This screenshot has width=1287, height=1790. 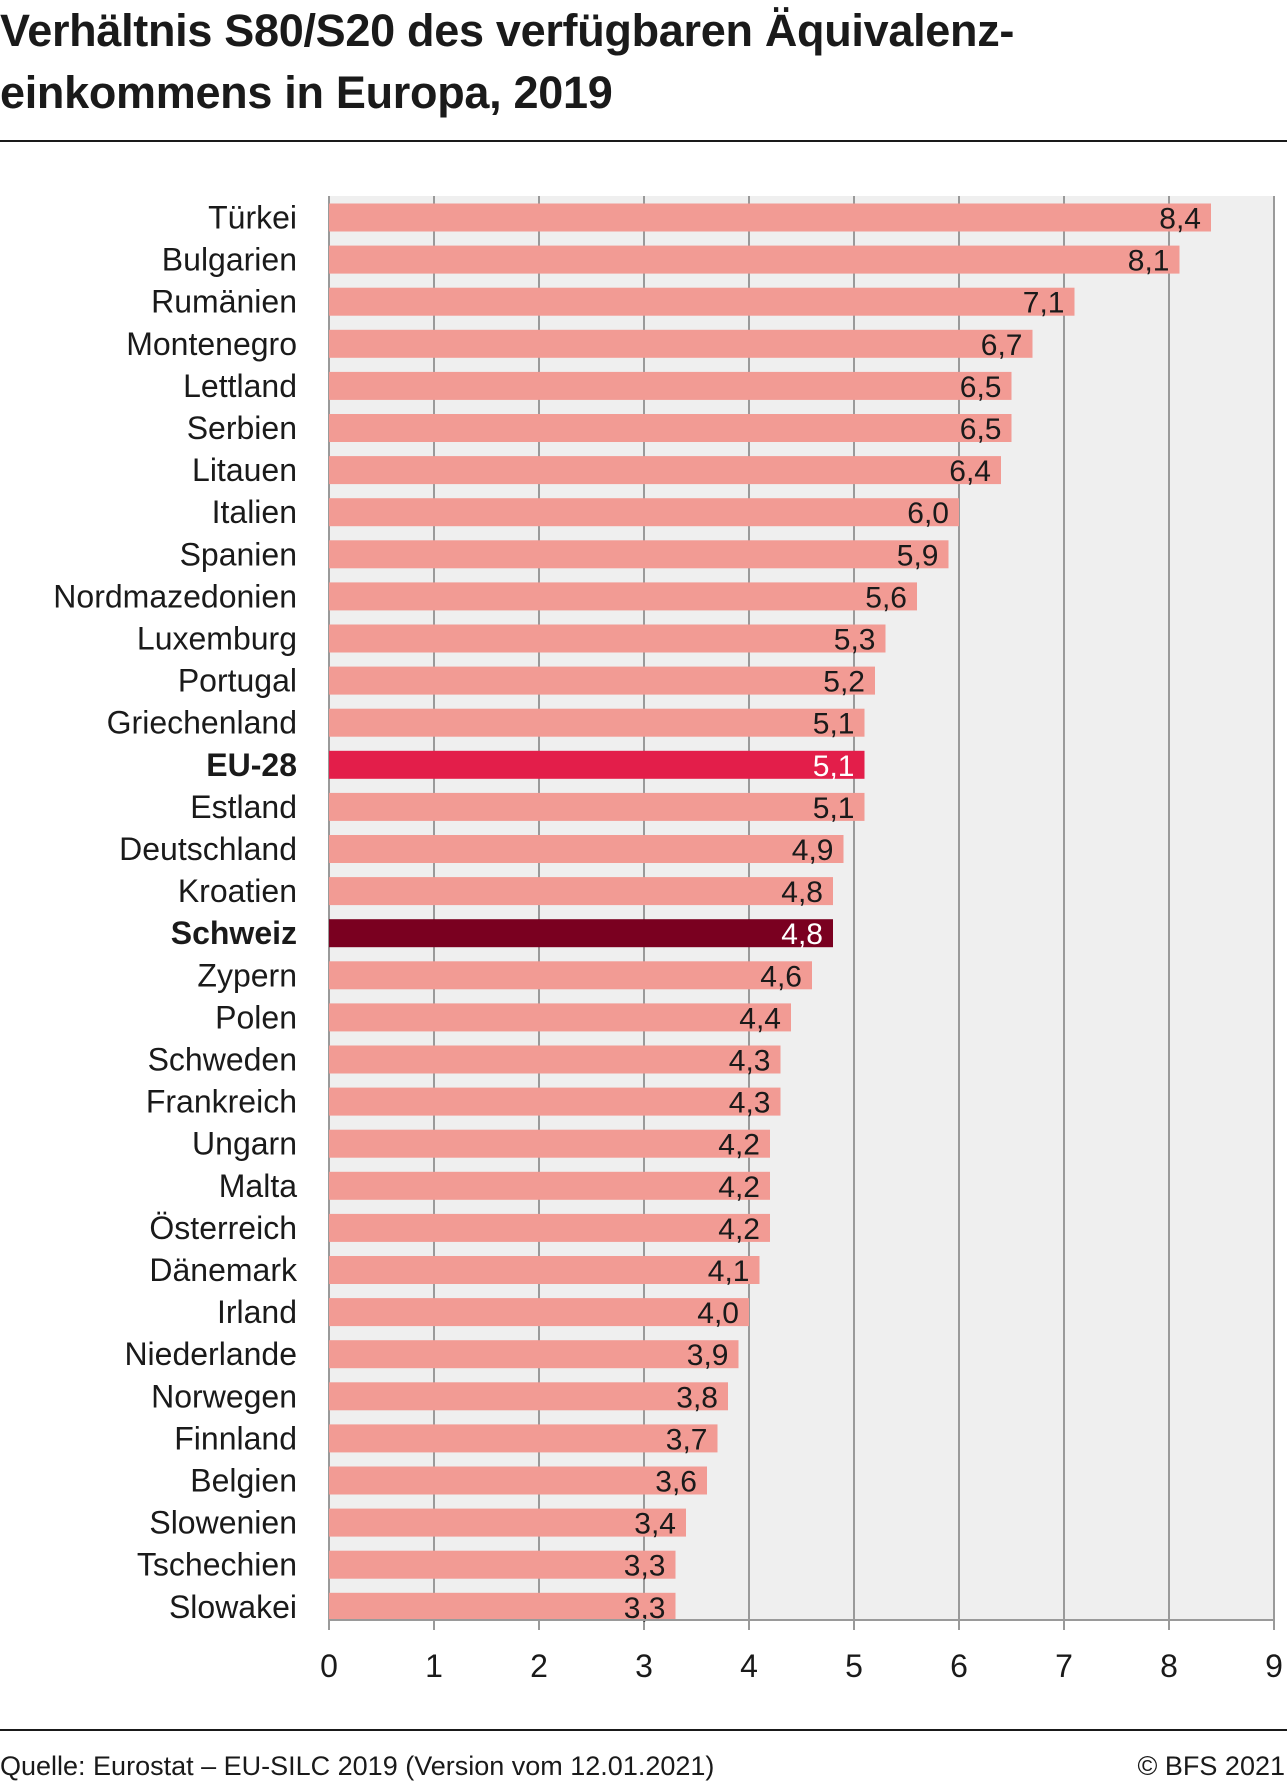 I want to click on data-label: 4,4, so click(x=760, y=1018).